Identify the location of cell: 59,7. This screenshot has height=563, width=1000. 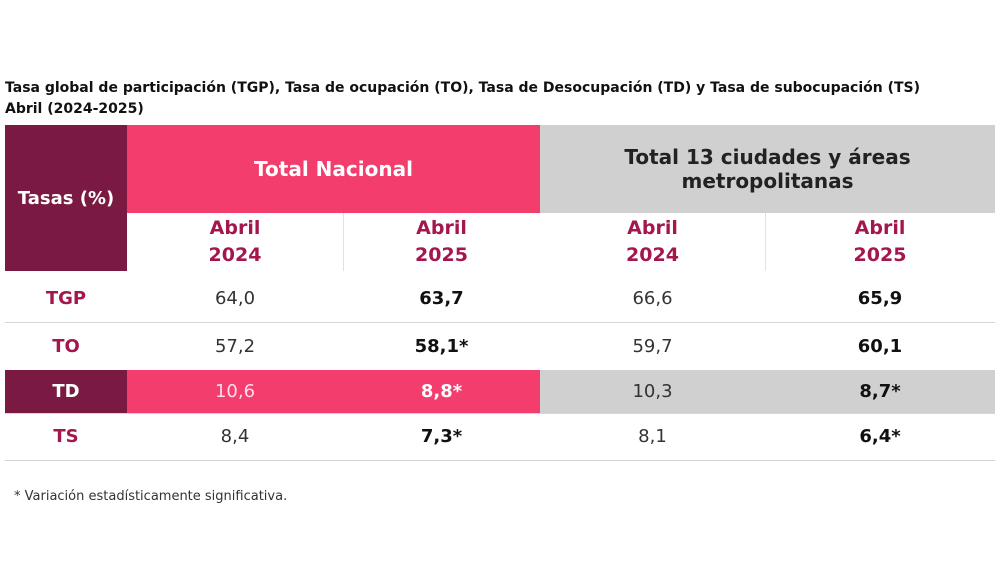
(652, 346).